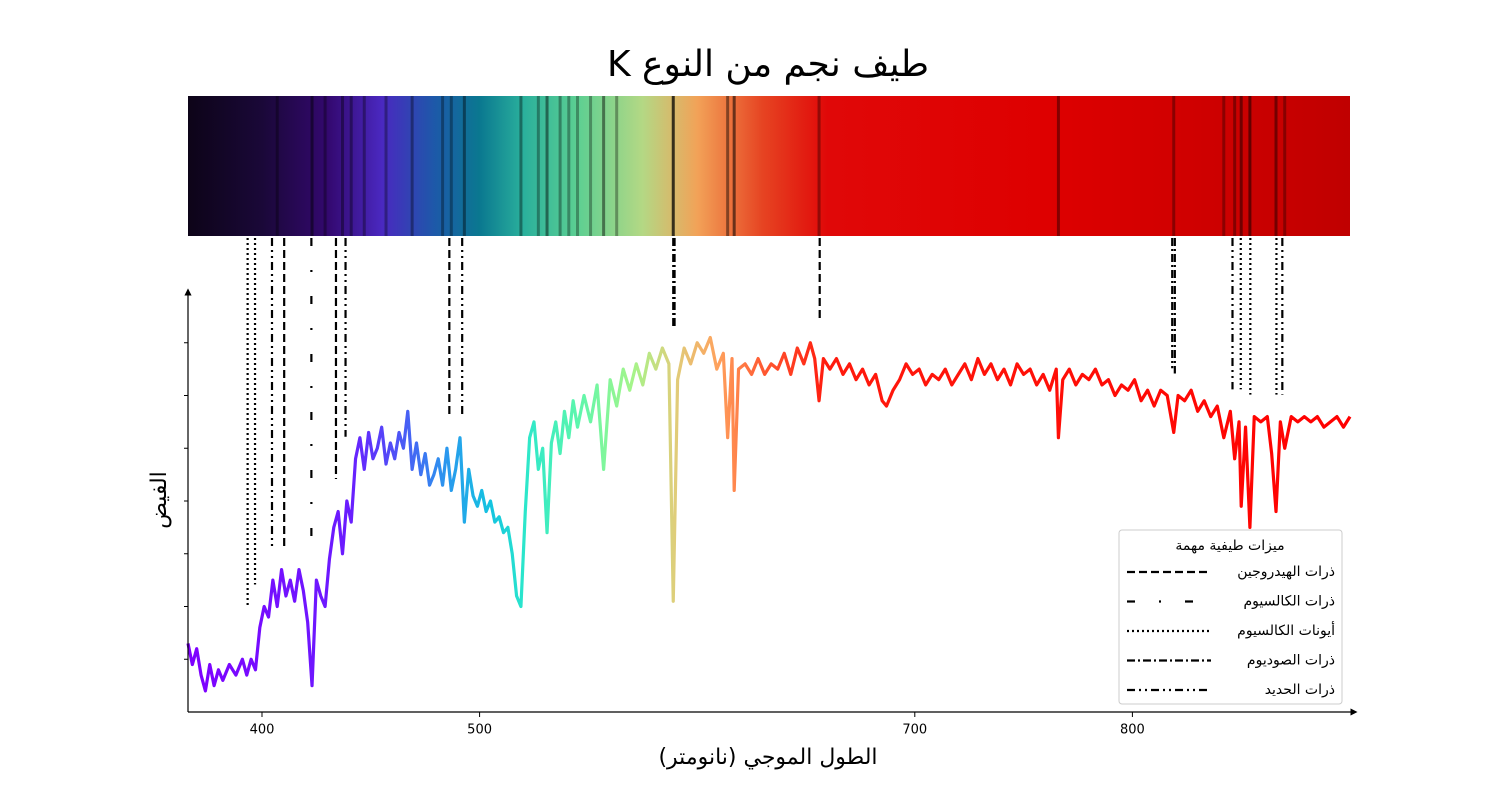 This screenshot has width=1500, height=804. Describe the element at coordinates (1300, 690) in the screenshot. I see `legend-label: ذرات الحديد` at that location.